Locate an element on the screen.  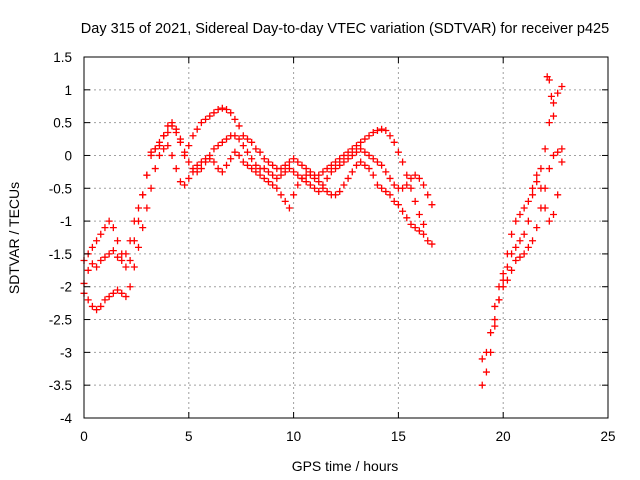
x-tick-label: 25 is located at coordinates (607, 436).